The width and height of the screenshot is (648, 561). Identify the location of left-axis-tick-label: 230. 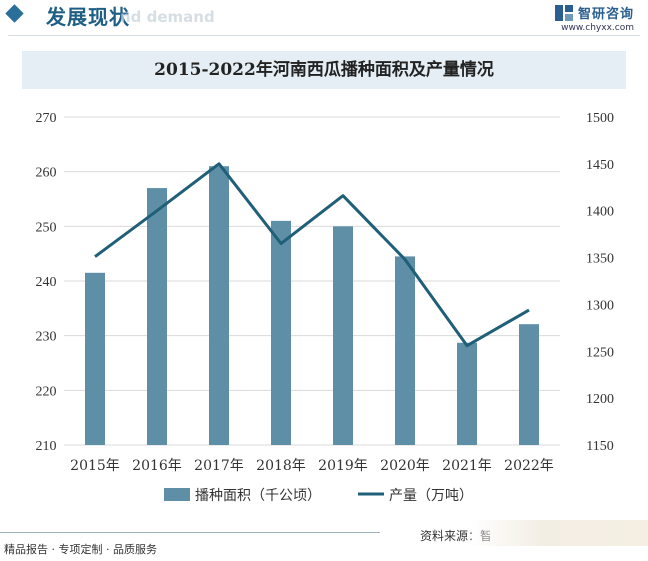
(46, 337).